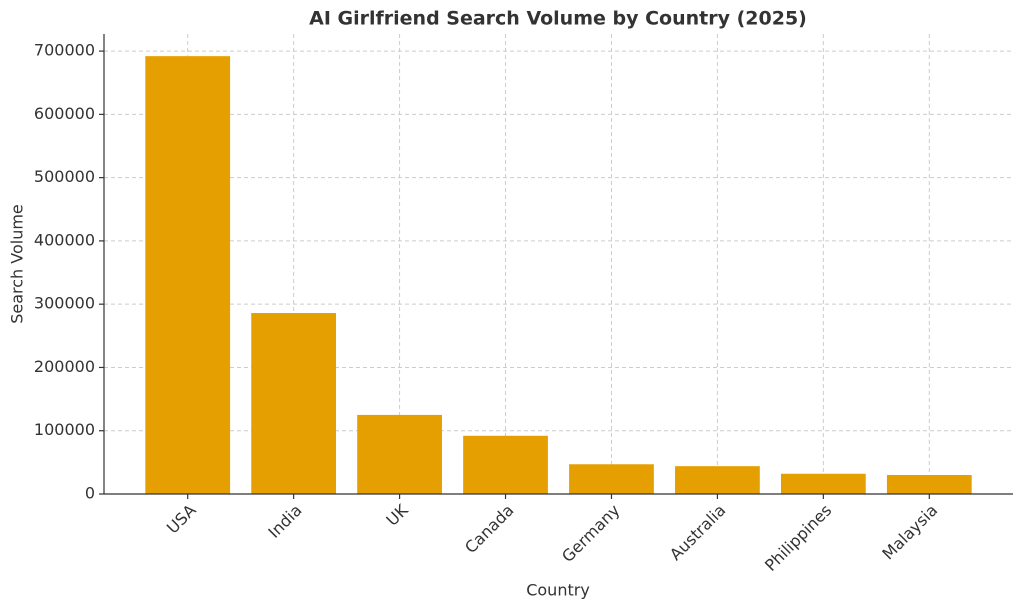 This screenshot has width=1024, height=610. Describe the element at coordinates (64, 176) in the screenshot. I see `y-tick-label: 500000` at that location.